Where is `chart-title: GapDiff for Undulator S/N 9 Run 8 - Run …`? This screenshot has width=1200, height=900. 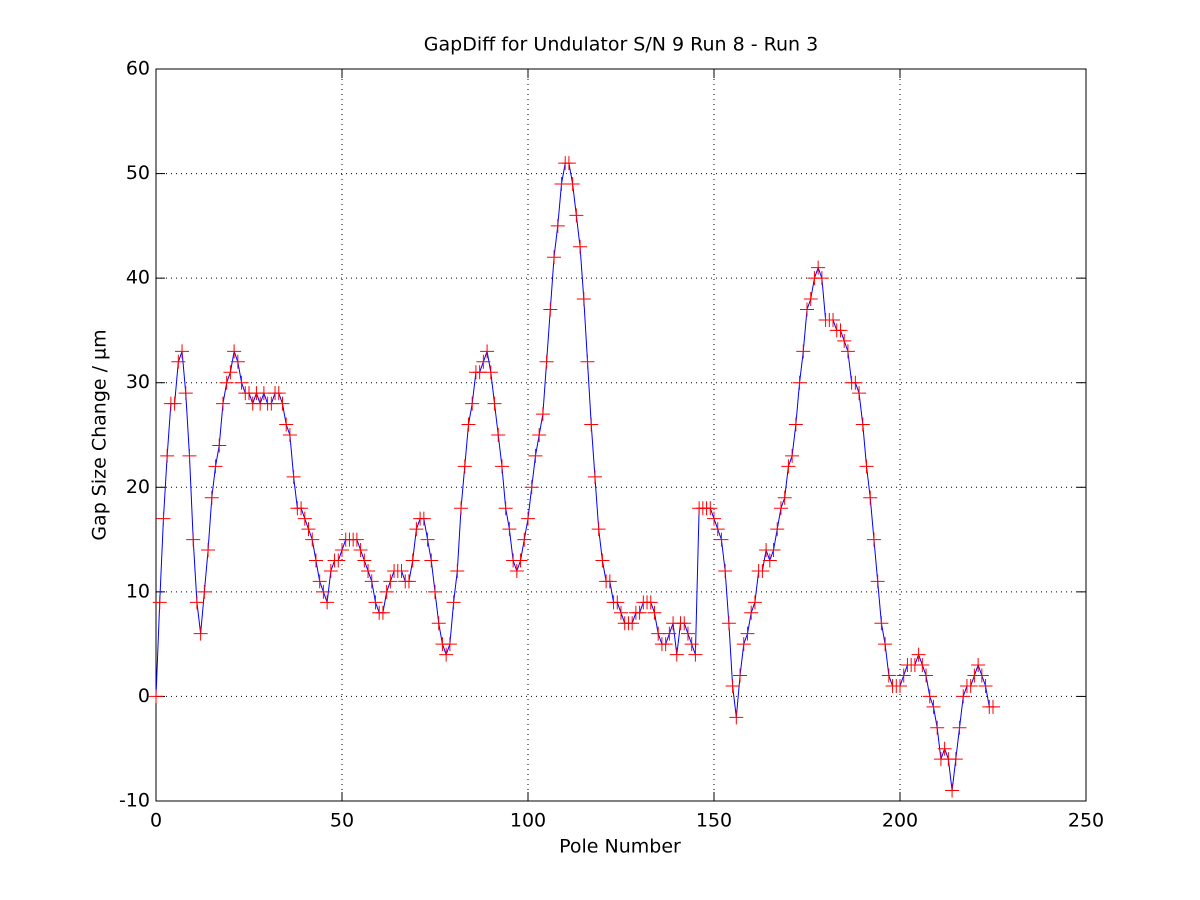
chart-title: GapDiff for Undulator S/N 9 Run 8 - Run … is located at coordinates (621, 45).